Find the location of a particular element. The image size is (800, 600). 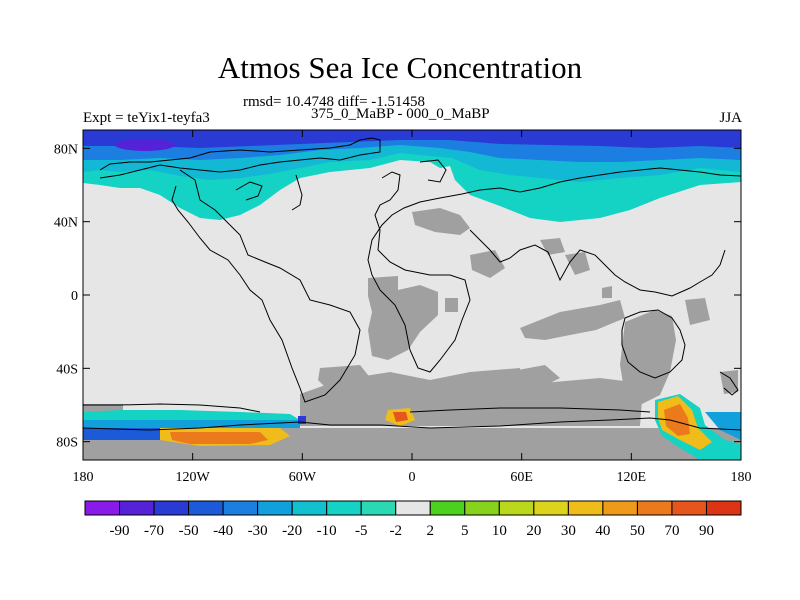

x-tick-label: 60W is located at coordinates (303, 477).